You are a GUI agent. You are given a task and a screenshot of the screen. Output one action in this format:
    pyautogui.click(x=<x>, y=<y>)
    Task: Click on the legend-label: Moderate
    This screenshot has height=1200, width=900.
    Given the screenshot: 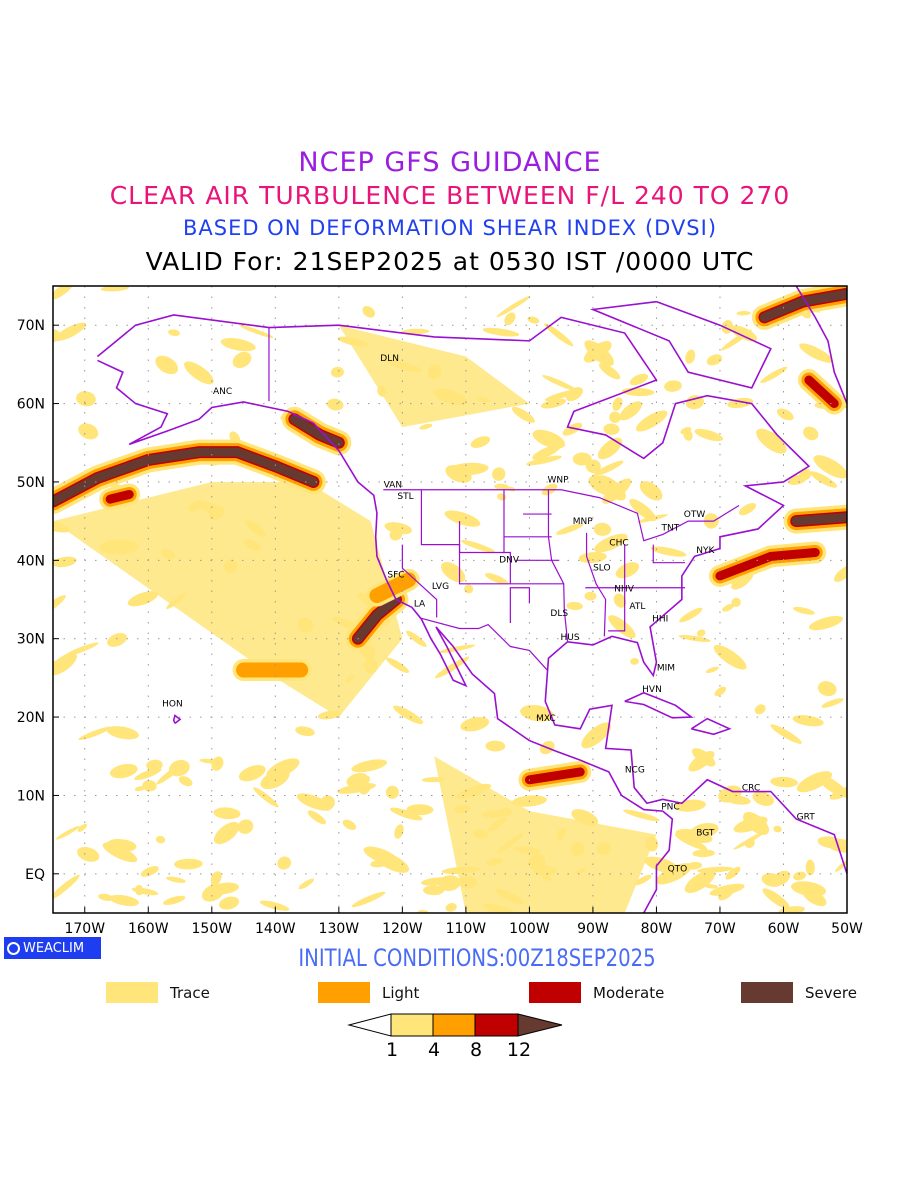 What is the action you would take?
    pyautogui.click(x=629, y=992)
    